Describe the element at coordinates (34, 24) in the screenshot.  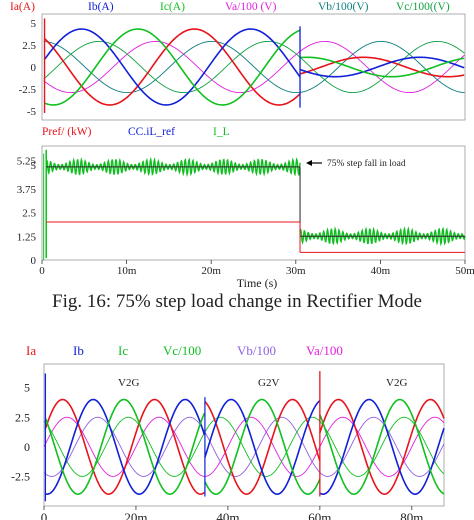
I see `chart1-ytick-label: 5` at that location.